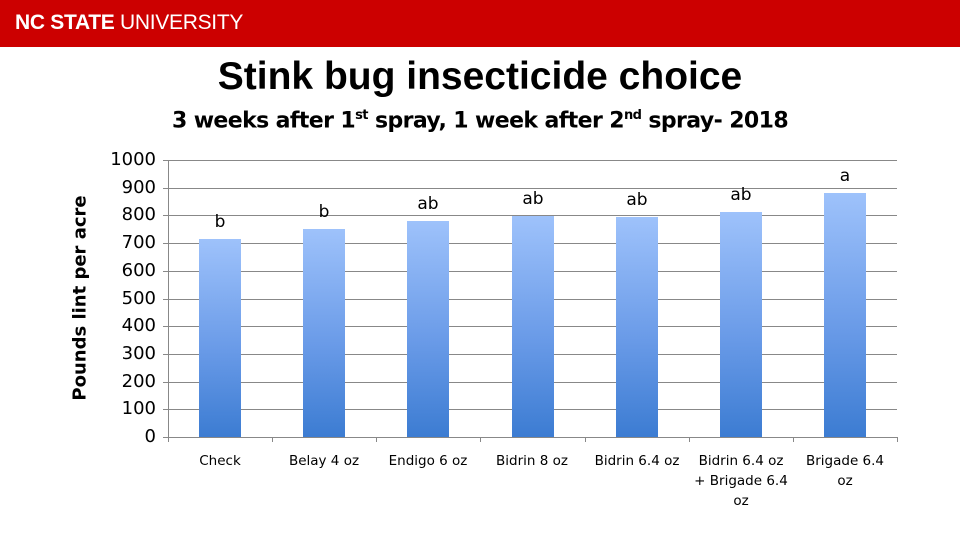 The image size is (960, 540). What do you see at coordinates (65, 22) in the screenshot?
I see `brand-bold: NC STATE` at bounding box center [65, 22].